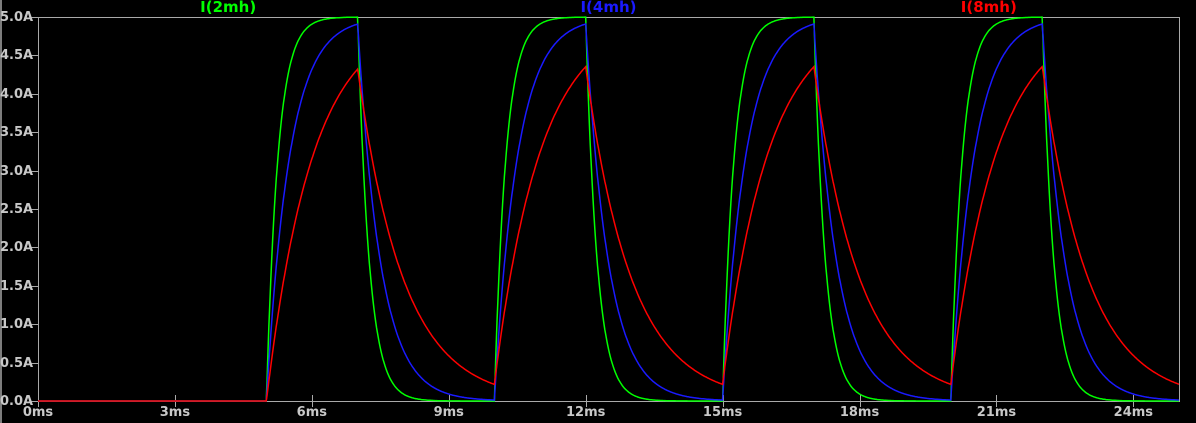 The height and width of the screenshot is (423, 1196). I want to click on x-tick-label: 15ms, so click(722, 412).